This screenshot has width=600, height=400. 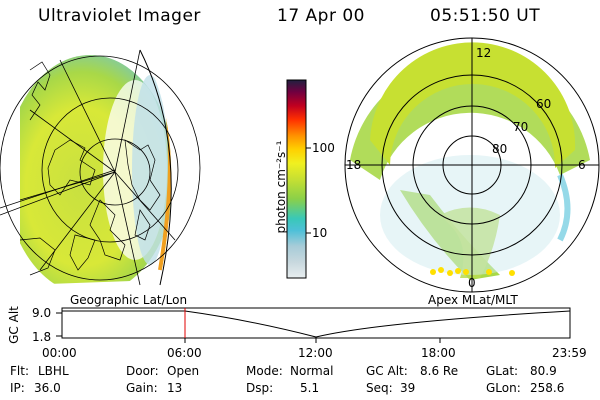 I want to click on status-glon-value: 258.6, so click(x=547, y=388).